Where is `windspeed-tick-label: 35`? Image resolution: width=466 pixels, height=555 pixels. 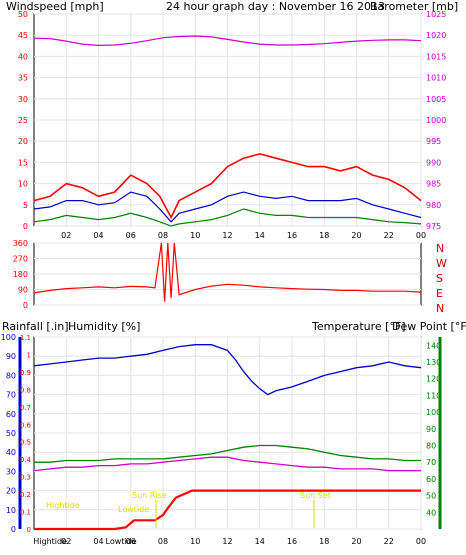
windspeed-tick-label: 35 is located at coordinates (23, 78).